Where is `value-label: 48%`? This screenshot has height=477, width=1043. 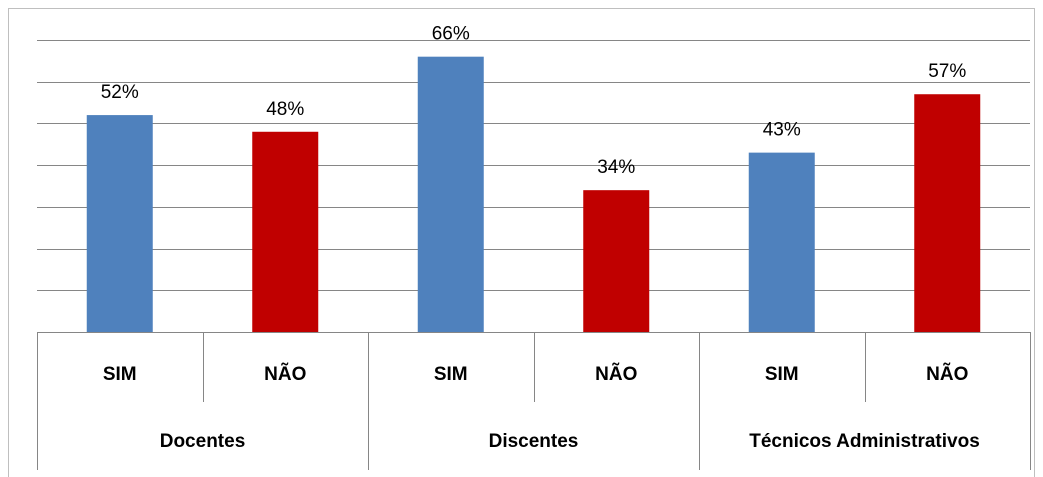 value-label: 48% is located at coordinates (285, 109).